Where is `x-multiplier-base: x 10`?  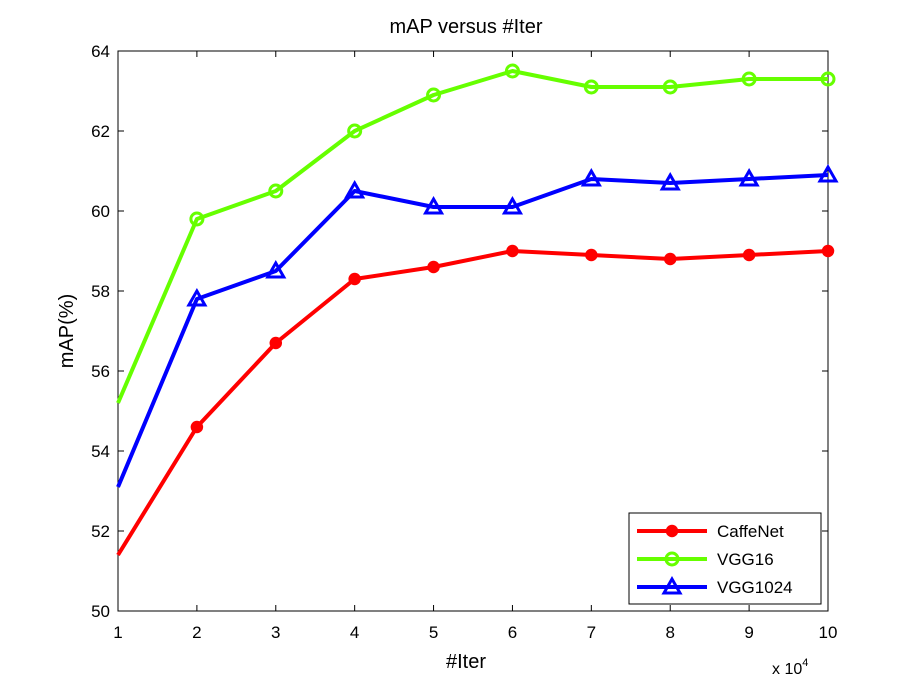
x-multiplier-base: x 10 is located at coordinates (787, 669).